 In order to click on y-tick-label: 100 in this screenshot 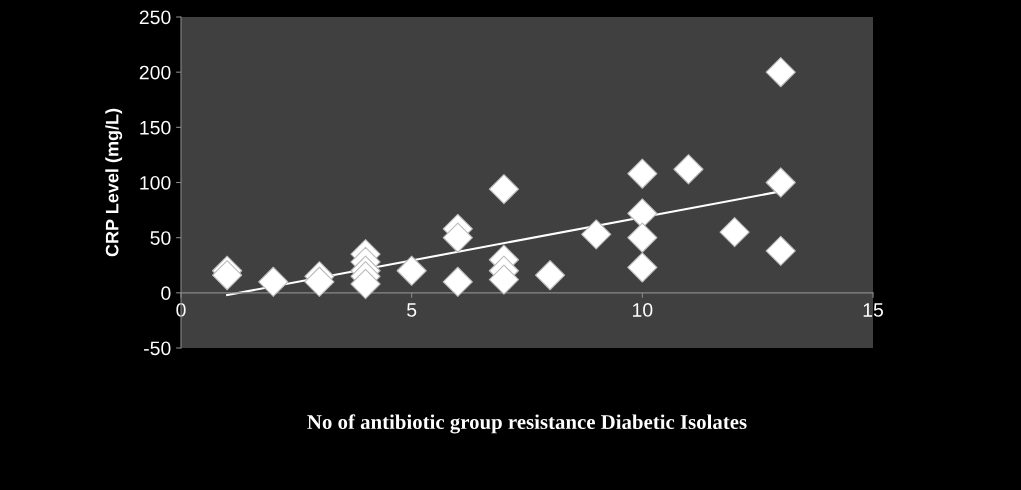, I will do `click(155, 182)`.